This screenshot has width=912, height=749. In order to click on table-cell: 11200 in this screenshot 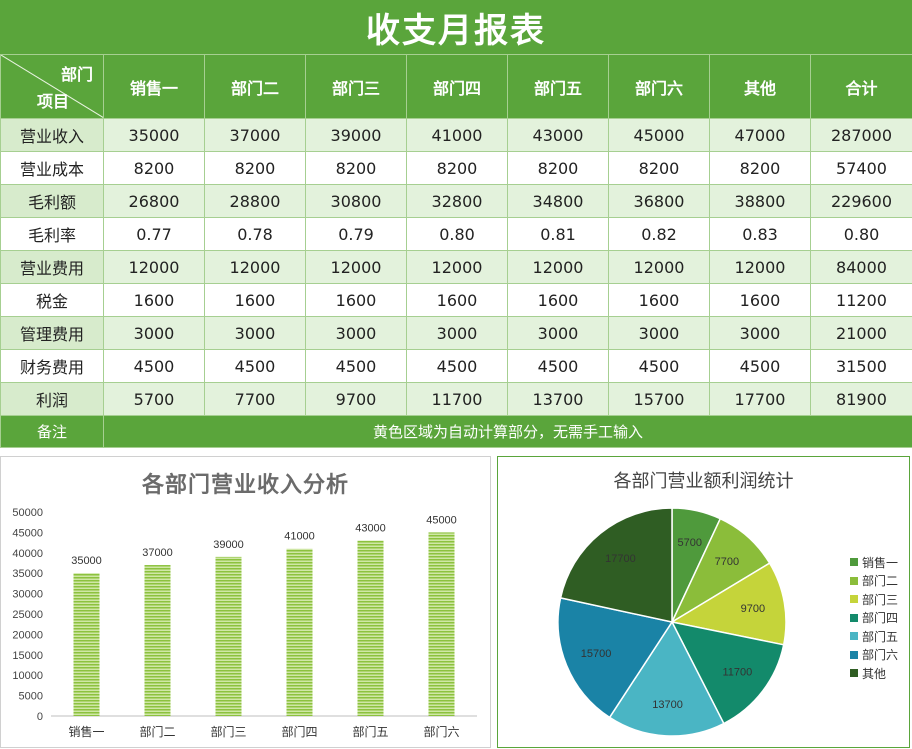, I will do `click(861, 300)`.